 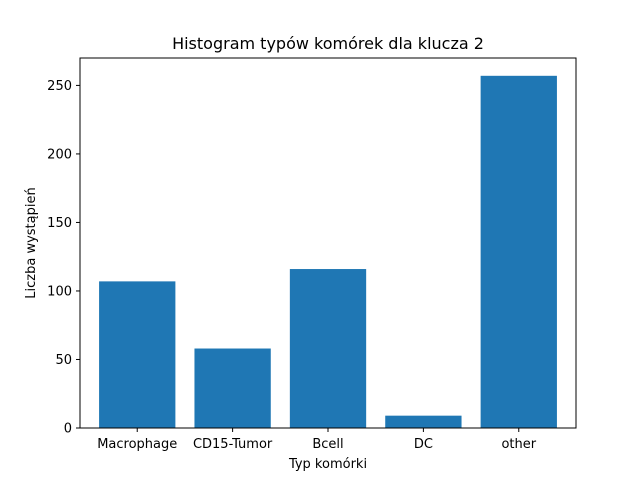 What do you see at coordinates (232, 388) in the screenshot?
I see `bar-cd15-tumor` at bounding box center [232, 388].